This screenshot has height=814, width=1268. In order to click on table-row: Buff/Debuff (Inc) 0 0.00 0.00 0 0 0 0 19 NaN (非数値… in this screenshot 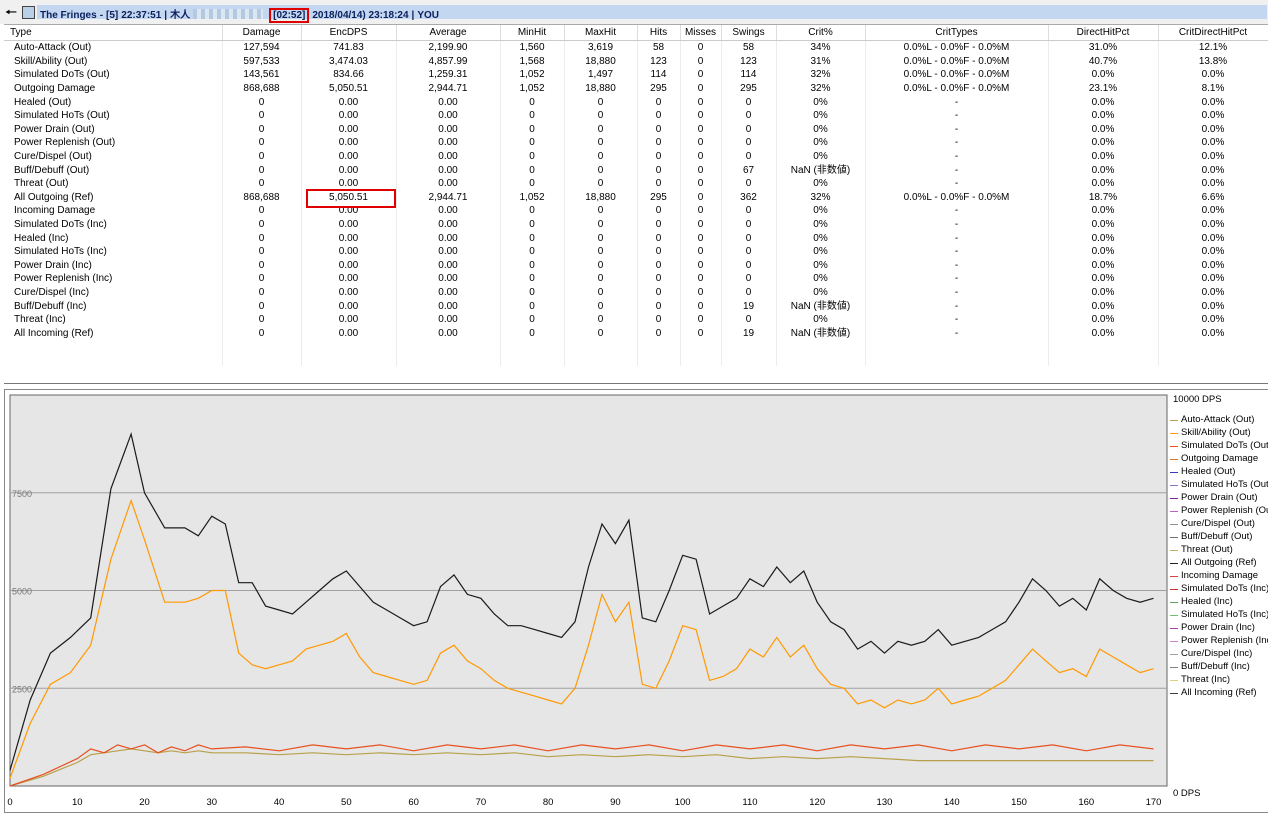, I will do `click(636, 306)`.